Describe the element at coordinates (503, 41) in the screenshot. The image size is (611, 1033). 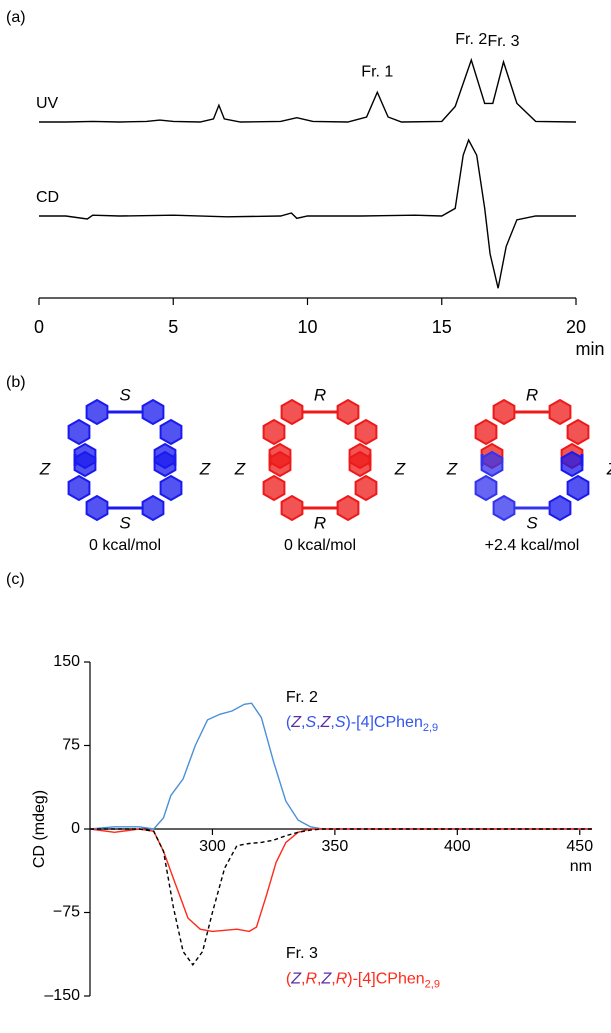
I see `peak-label: Fr. 3` at that location.